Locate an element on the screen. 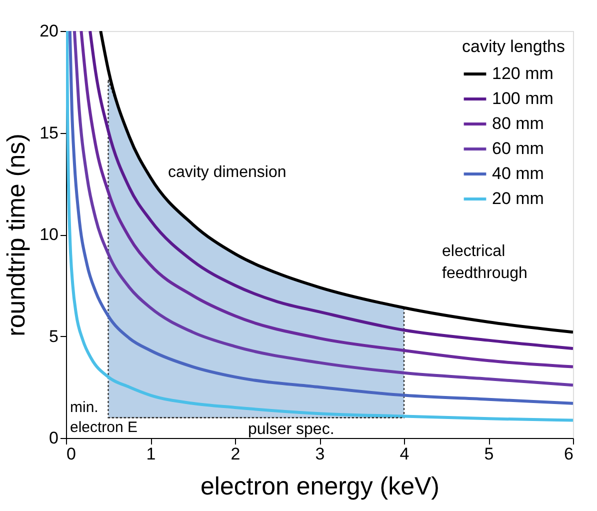 The width and height of the screenshot is (597, 511). annotation: min. electron E is located at coordinates (104, 417).